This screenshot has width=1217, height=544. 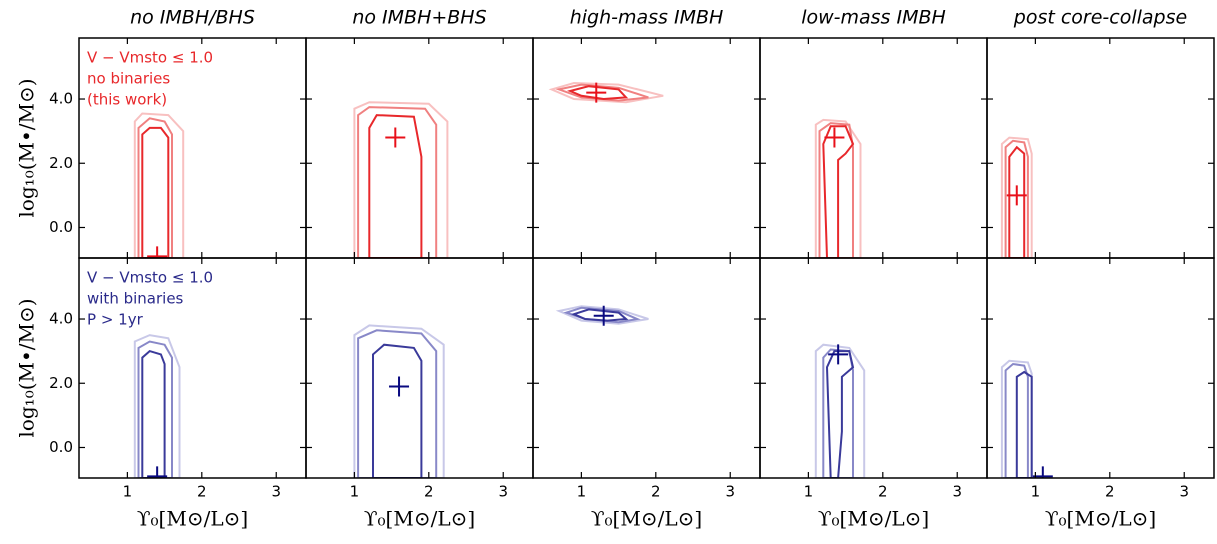 I want to click on annotation: with binaries, so click(x=135, y=299).